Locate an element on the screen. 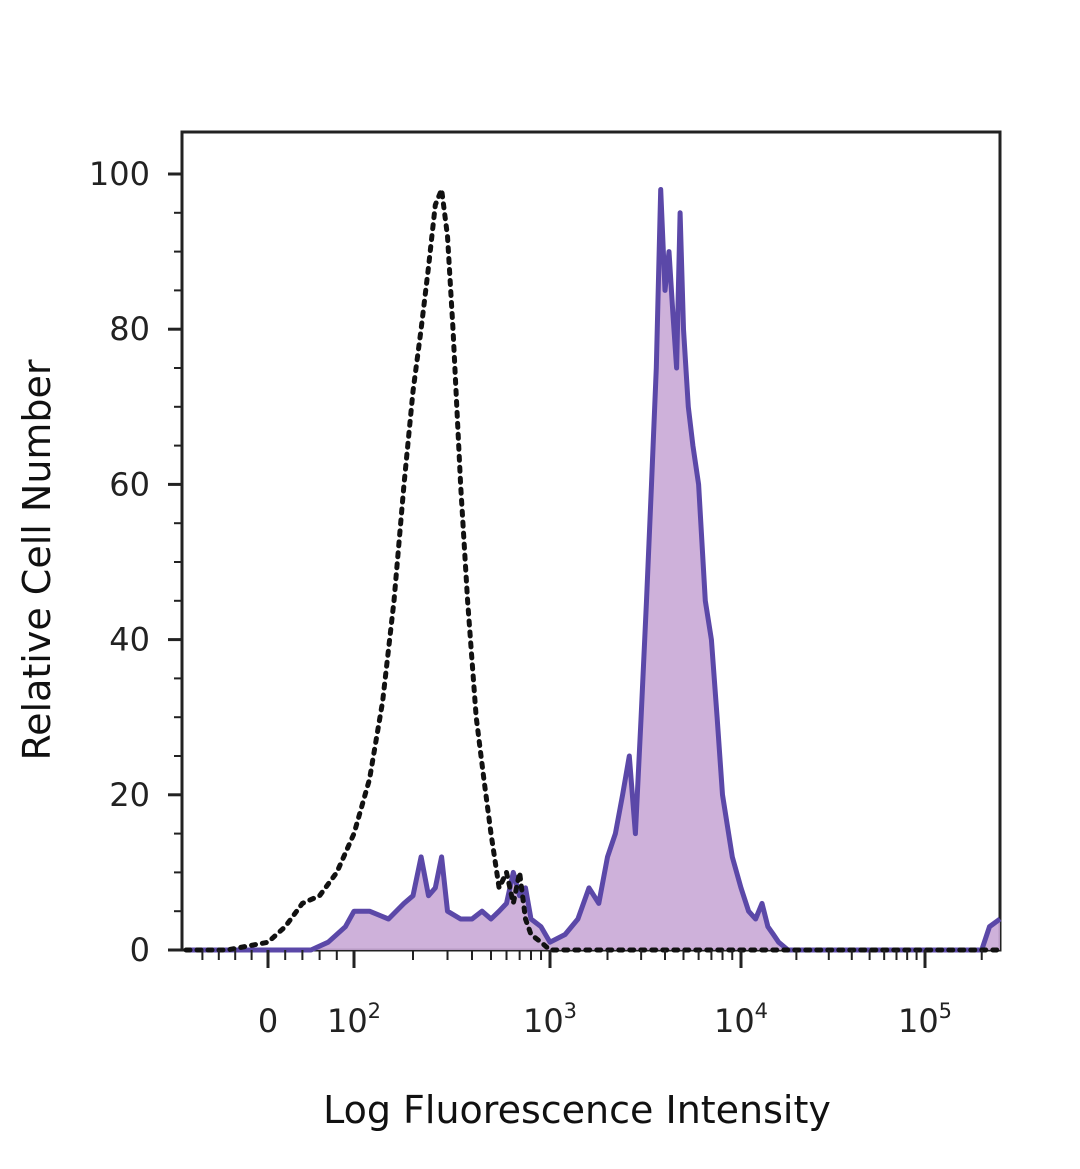 The width and height of the screenshot is (1080, 1169). y-tick-label: 0 is located at coordinates (140, 950).